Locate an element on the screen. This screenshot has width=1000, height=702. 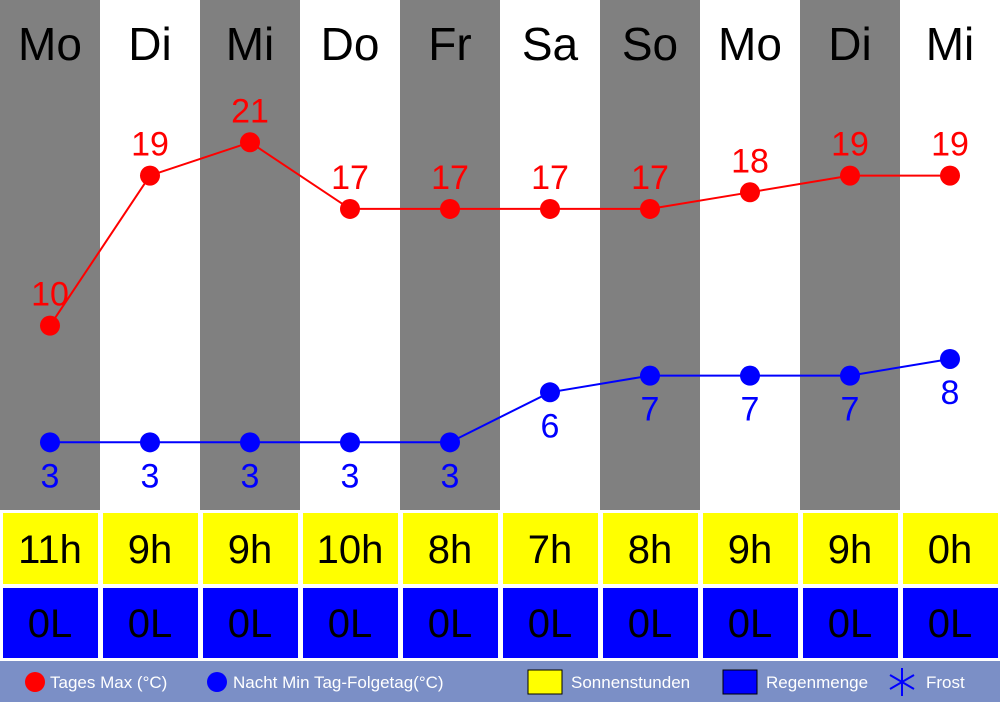
legend-item: Frost is located at coordinates (927, 682).